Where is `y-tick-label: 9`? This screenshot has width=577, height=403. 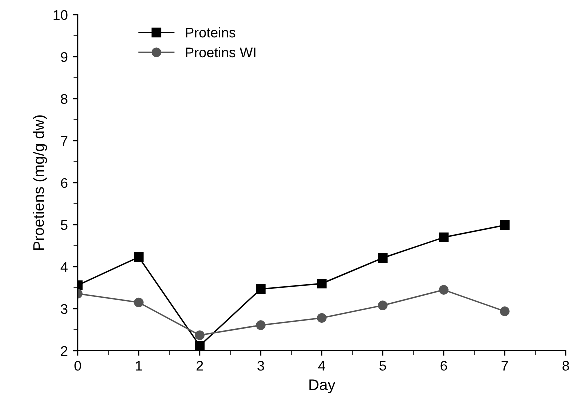 y-tick-label: 9 is located at coordinates (64, 57).